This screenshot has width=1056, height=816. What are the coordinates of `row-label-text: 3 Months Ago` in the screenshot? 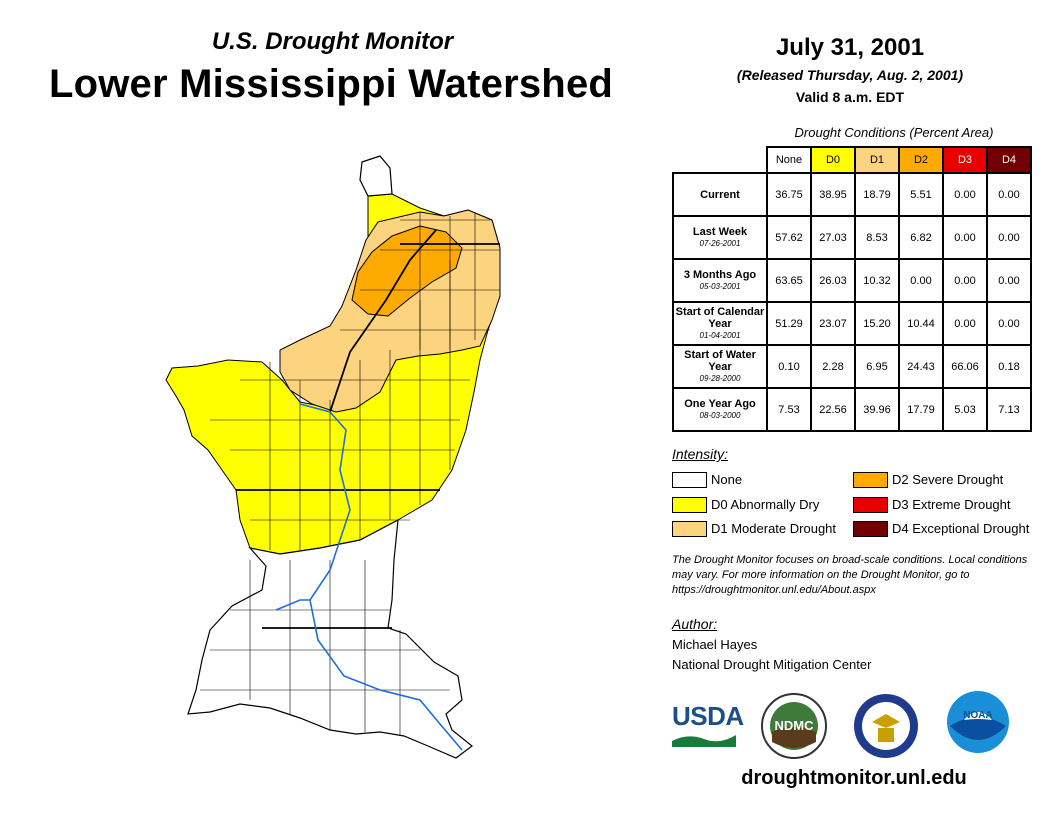 It's located at (720, 274).